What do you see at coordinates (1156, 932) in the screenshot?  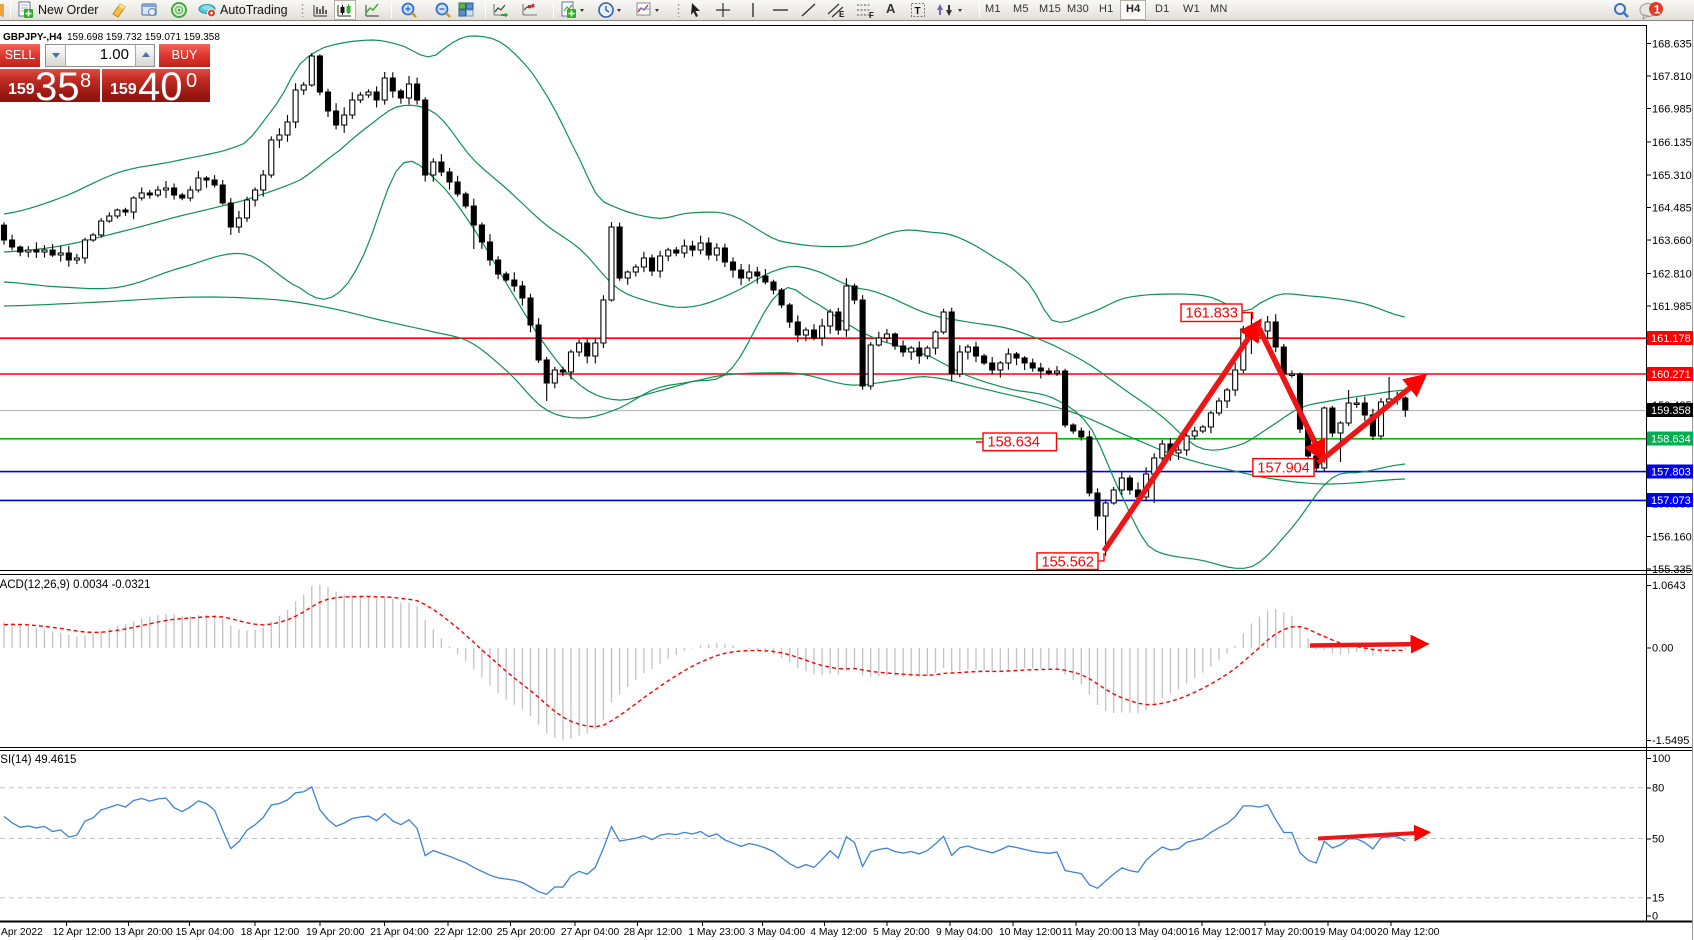 I see `svg-text: 13 May 04:00` at bounding box center [1156, 932].